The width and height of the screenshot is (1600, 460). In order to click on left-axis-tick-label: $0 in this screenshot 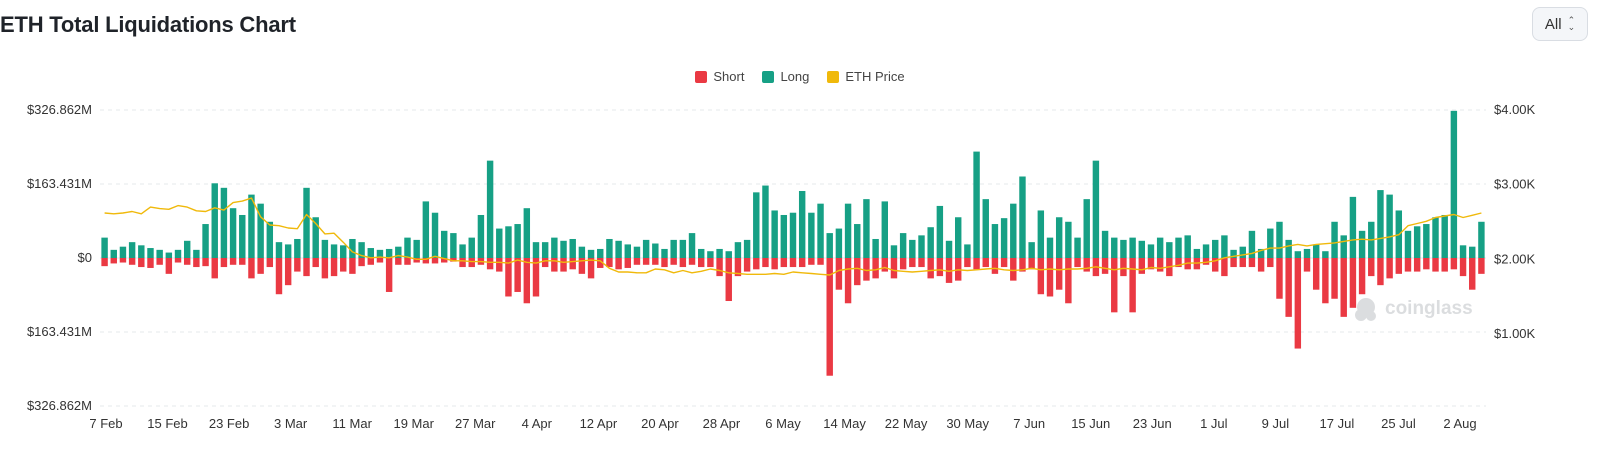, I will do `click(85, 257)`.